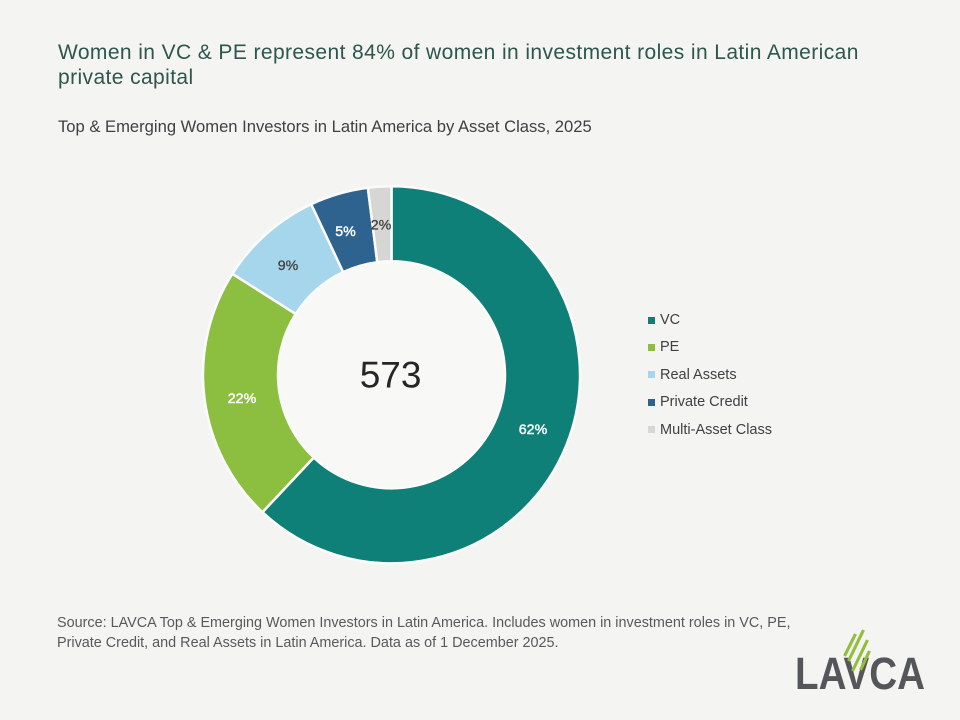  What do you see at coordinates (533, 430) in the screenshot?
I see `svg-text: 62%` at bounding box center [533, 430].